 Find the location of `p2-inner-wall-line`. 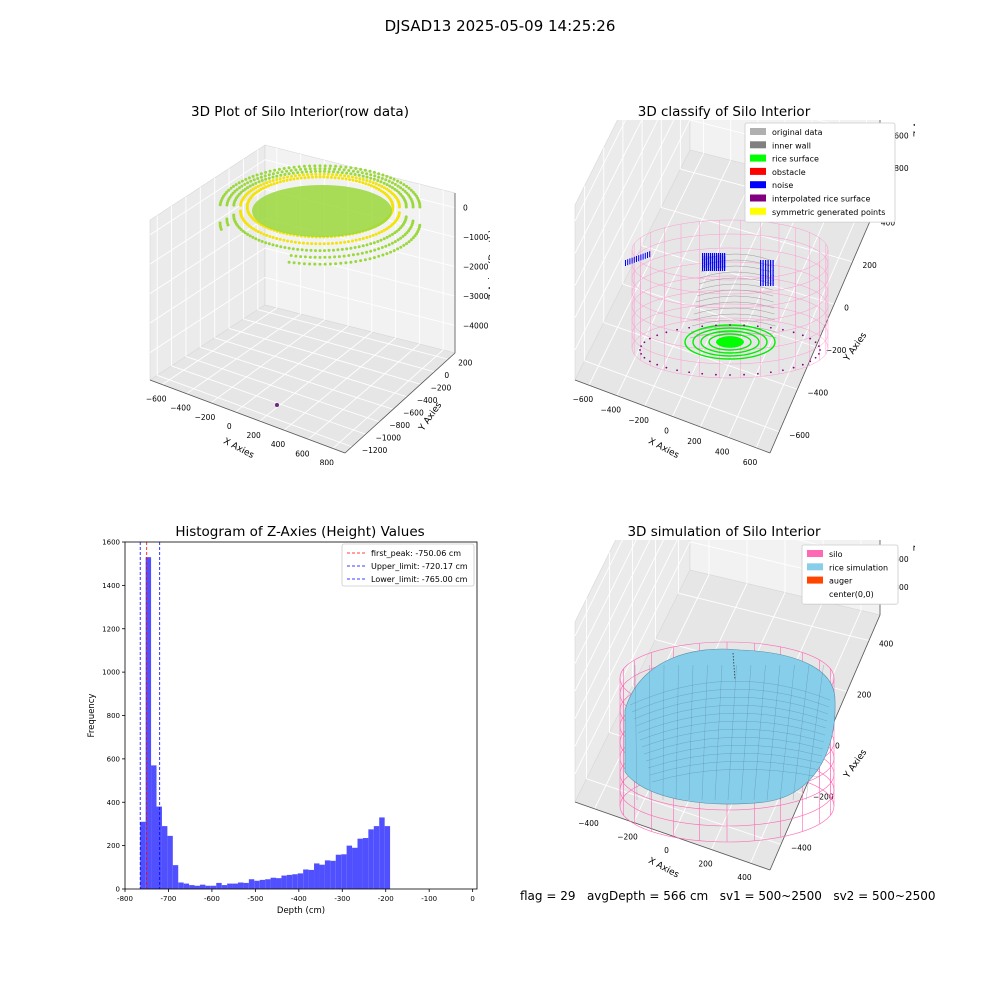

p2-inner-wall-line is located at coordinates (734, 305).